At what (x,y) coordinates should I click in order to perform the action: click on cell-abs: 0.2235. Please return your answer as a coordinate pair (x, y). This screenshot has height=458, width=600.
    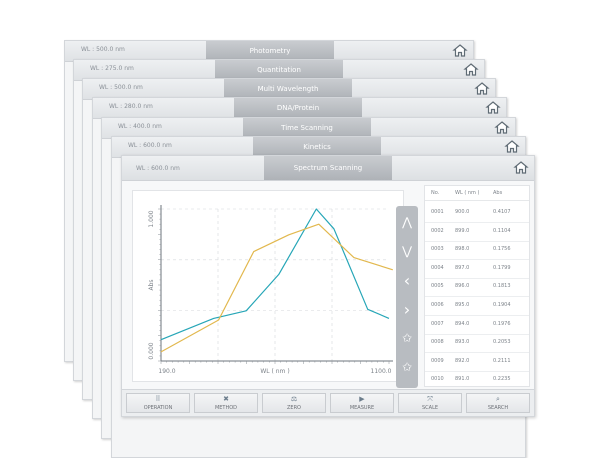
    Looking at the image, I should click on (502, 379).